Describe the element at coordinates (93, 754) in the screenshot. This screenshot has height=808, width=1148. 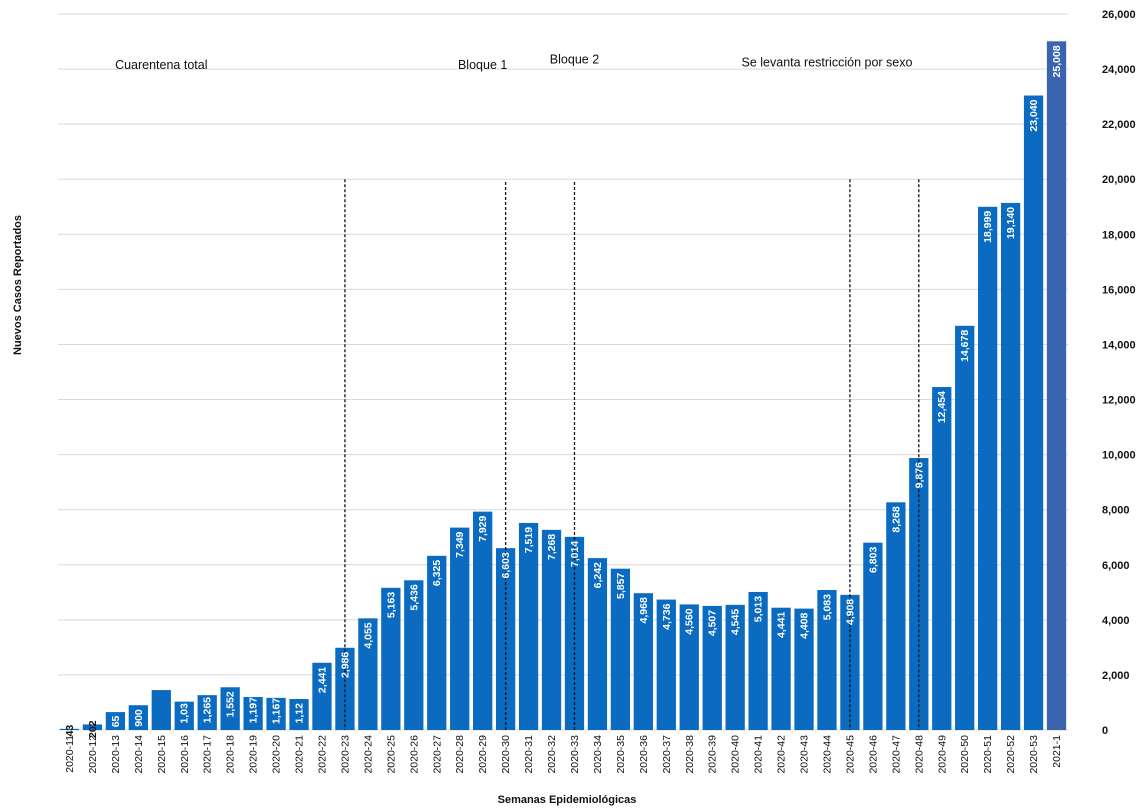
I see `x-tick-label: 2020-12` at that location.